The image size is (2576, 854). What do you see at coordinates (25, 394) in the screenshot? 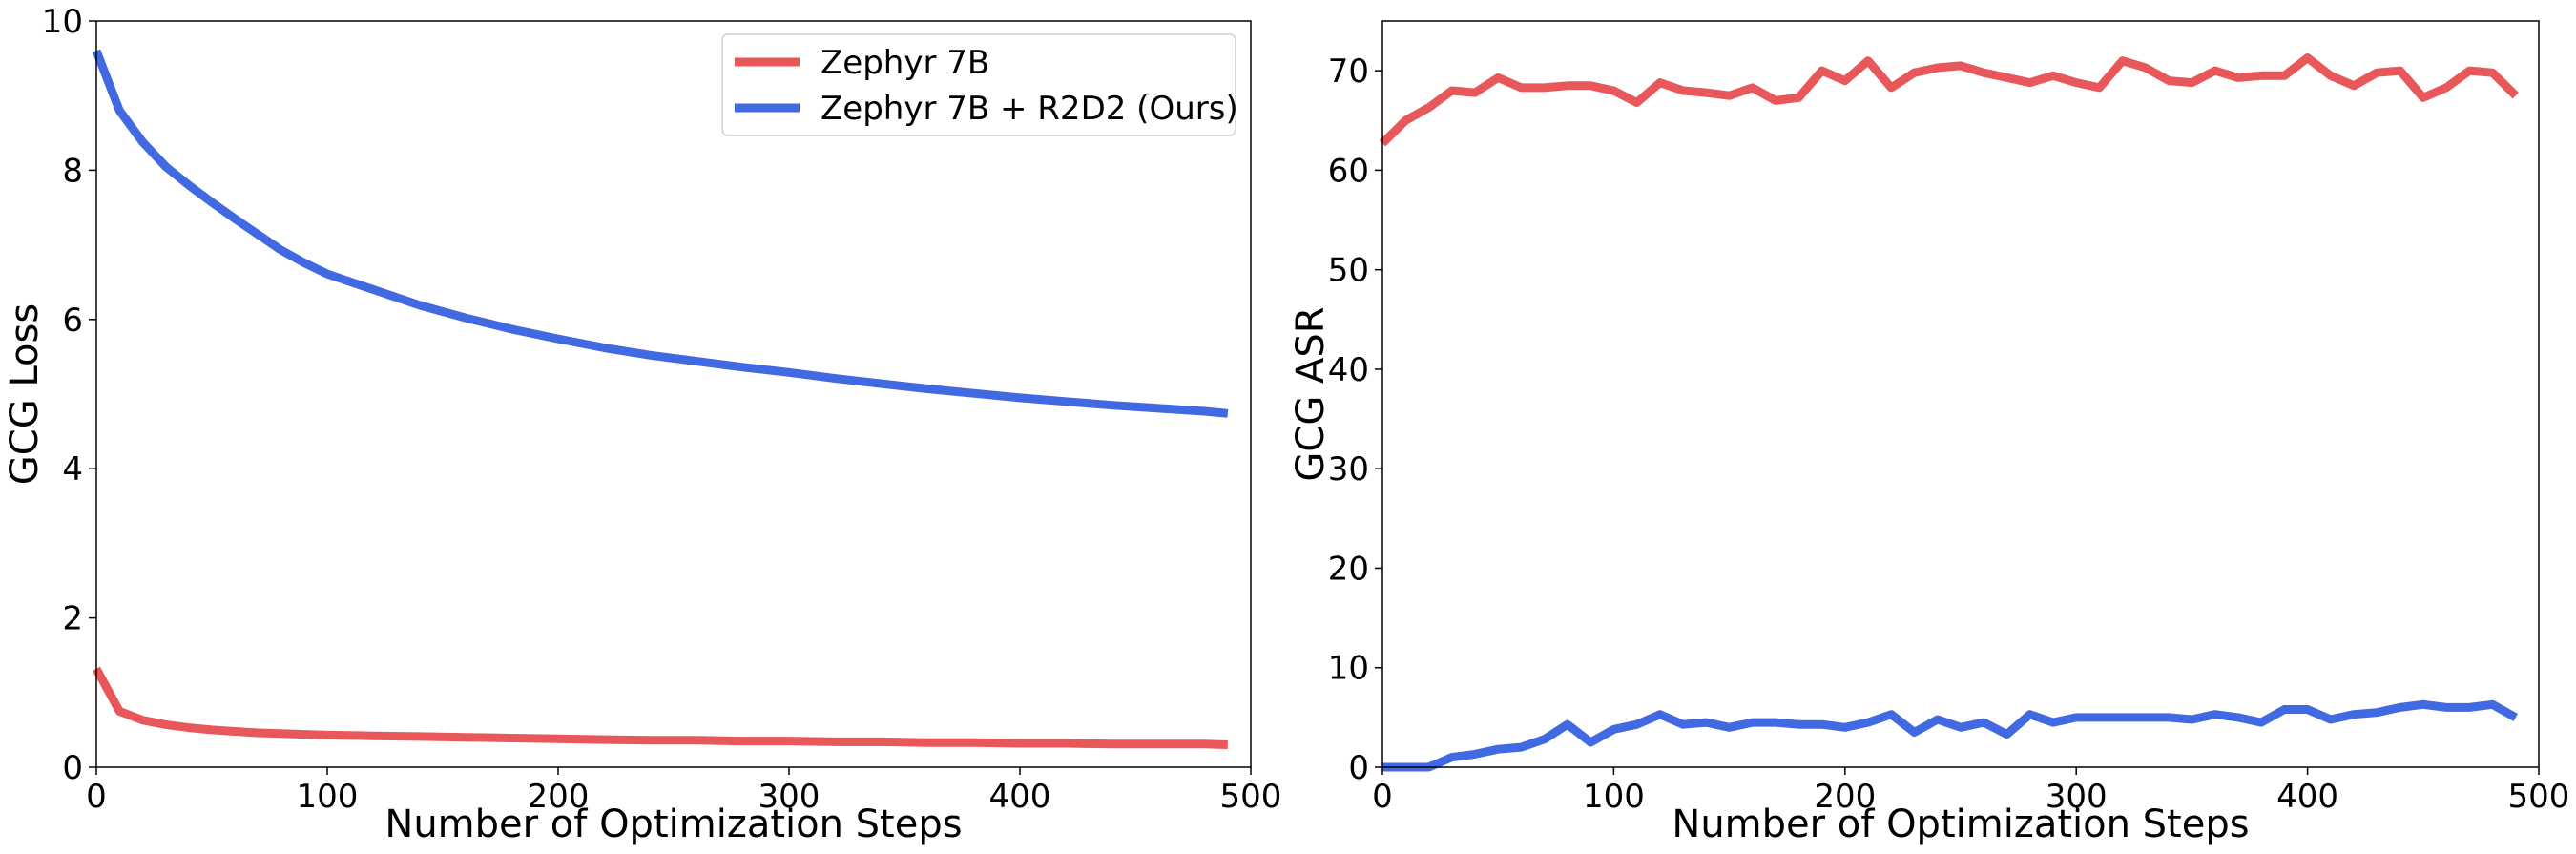
I see `y-axis-label: GCG Loss` at bounding box center [25, 394].